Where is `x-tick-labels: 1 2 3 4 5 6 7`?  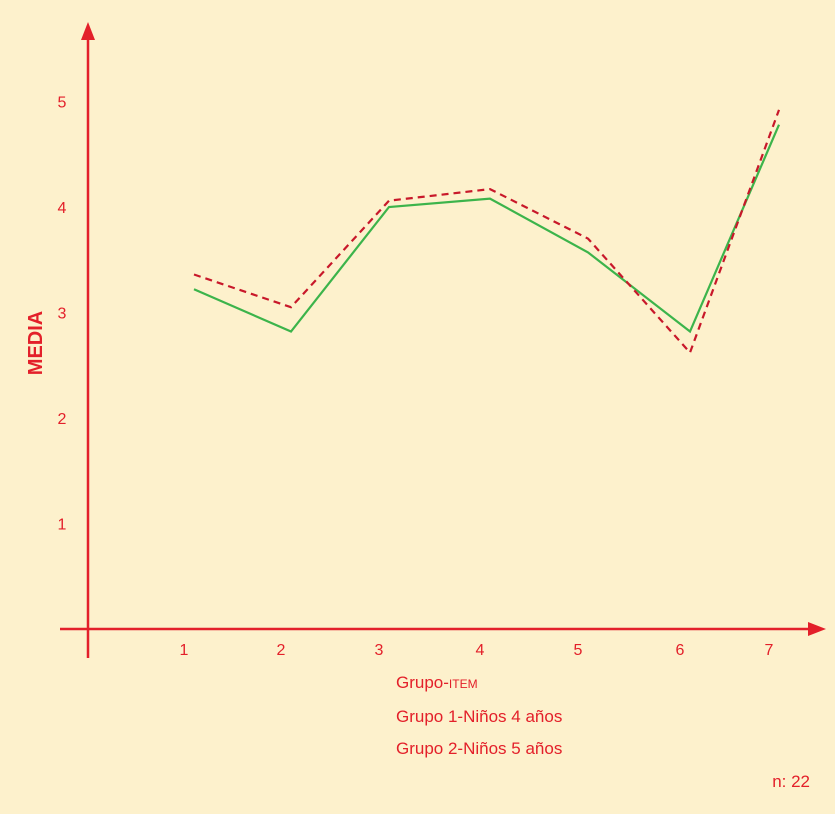
x-tick-labels: 1 2 3 4 5 6 7 is located at coordinates (477, 650).